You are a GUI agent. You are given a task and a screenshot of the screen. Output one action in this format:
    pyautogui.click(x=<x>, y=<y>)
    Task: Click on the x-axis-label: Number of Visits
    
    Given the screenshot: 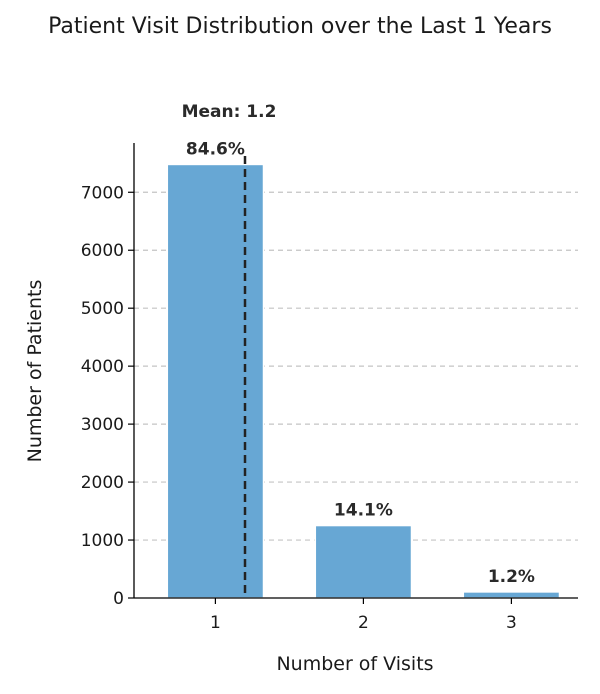 What is the action you would take?
    pyautogui.click(x=354, y=664)
    